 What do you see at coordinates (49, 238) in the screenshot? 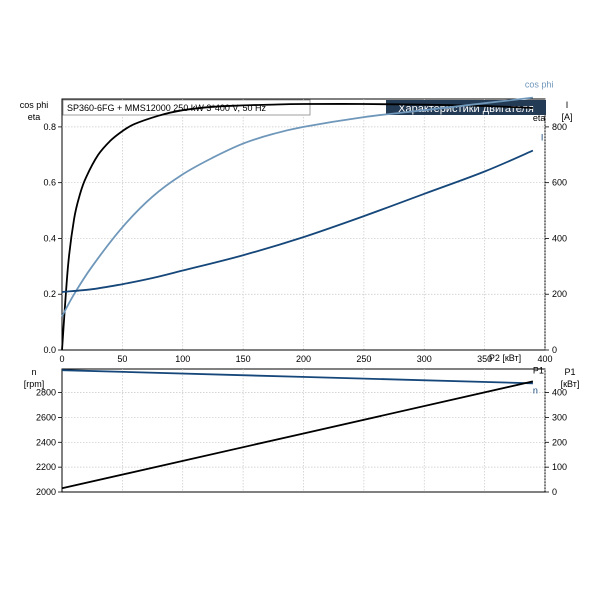
I see `left-tick-label: 0.4` at bounding box center [49, 238].